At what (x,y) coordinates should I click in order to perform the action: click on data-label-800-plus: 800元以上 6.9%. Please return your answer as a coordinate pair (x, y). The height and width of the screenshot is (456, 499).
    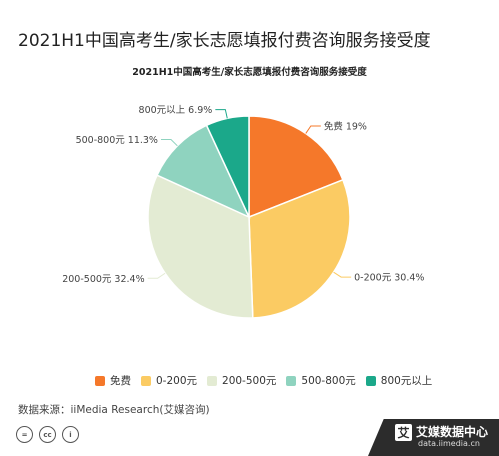
    Looking at the image, I should click on (176, 110).